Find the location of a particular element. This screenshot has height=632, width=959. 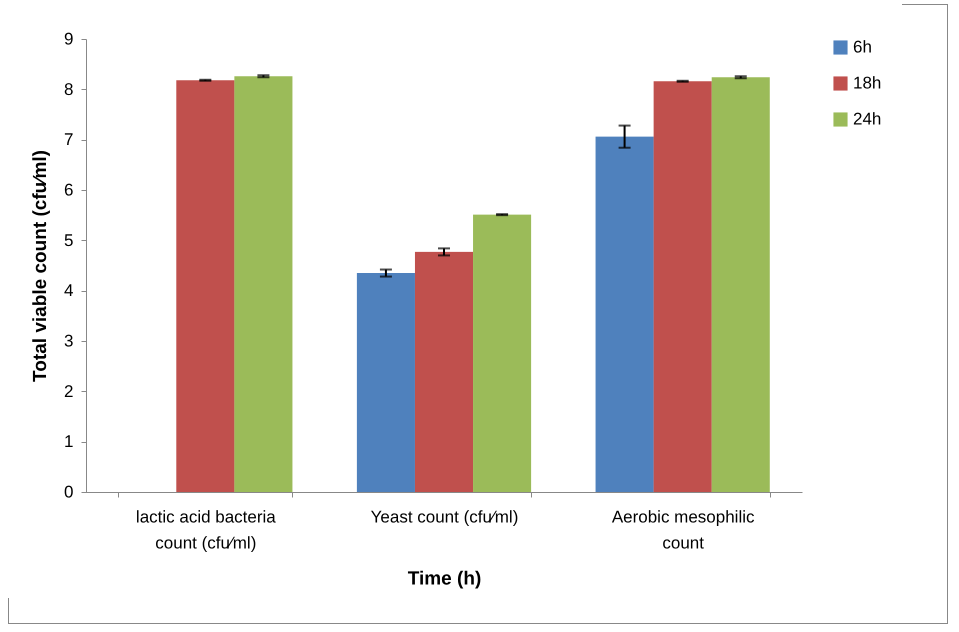

y-tick-label: 4 is located at coordinates (69, 290).